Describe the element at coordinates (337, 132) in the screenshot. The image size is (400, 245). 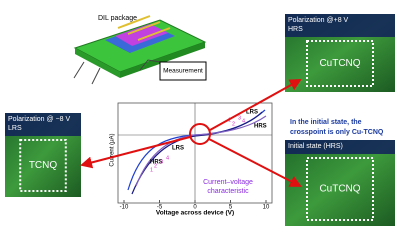
I see `annotation: crosspoint is only Cu-TCNQ` at that location.